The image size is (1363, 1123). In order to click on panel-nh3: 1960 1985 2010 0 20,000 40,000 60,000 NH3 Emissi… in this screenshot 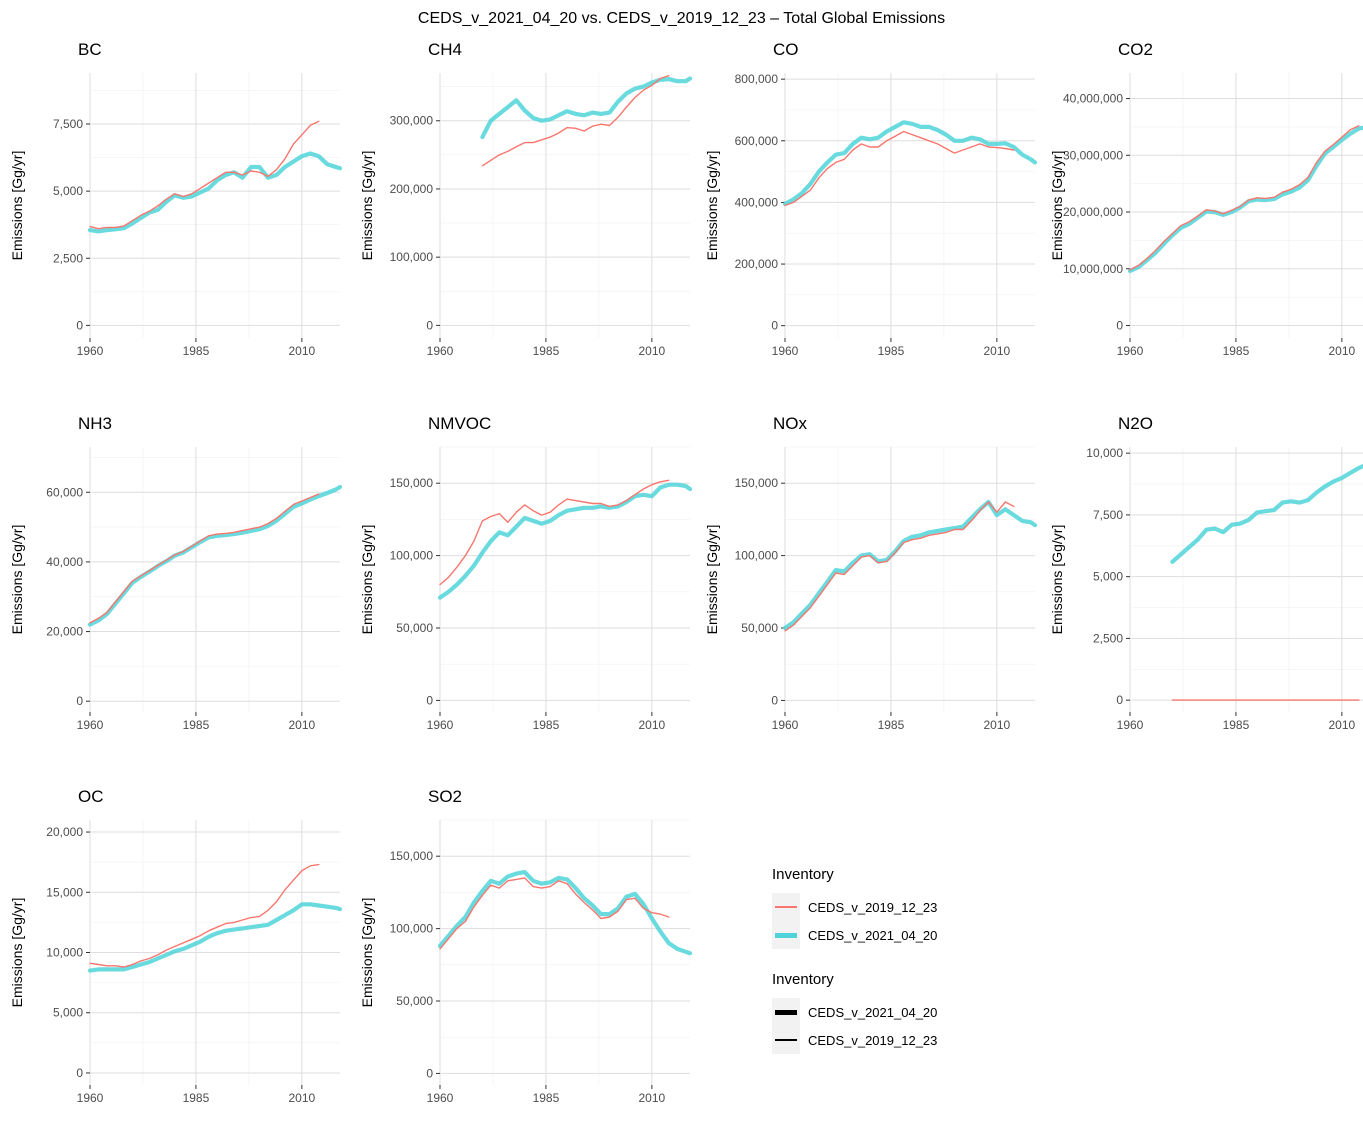, I will do `click(176, 573)`.